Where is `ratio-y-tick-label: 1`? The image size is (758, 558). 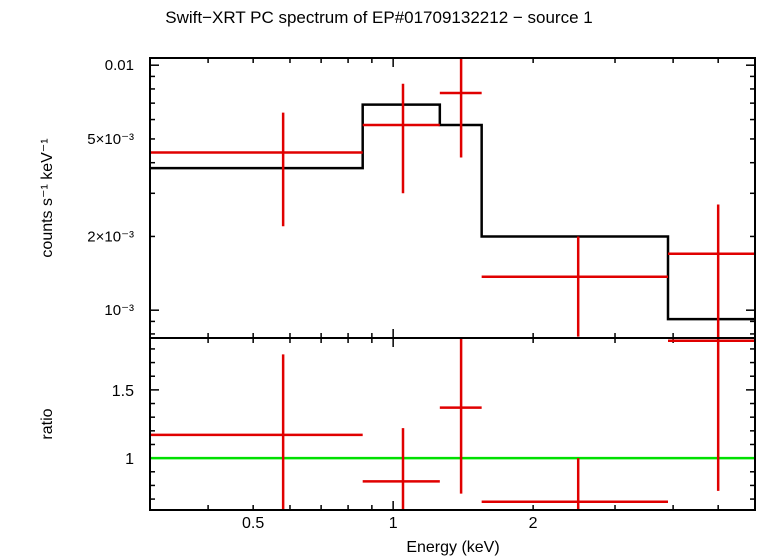
ratio-y-tick-label: 1 is located at coordinates (129, 459).